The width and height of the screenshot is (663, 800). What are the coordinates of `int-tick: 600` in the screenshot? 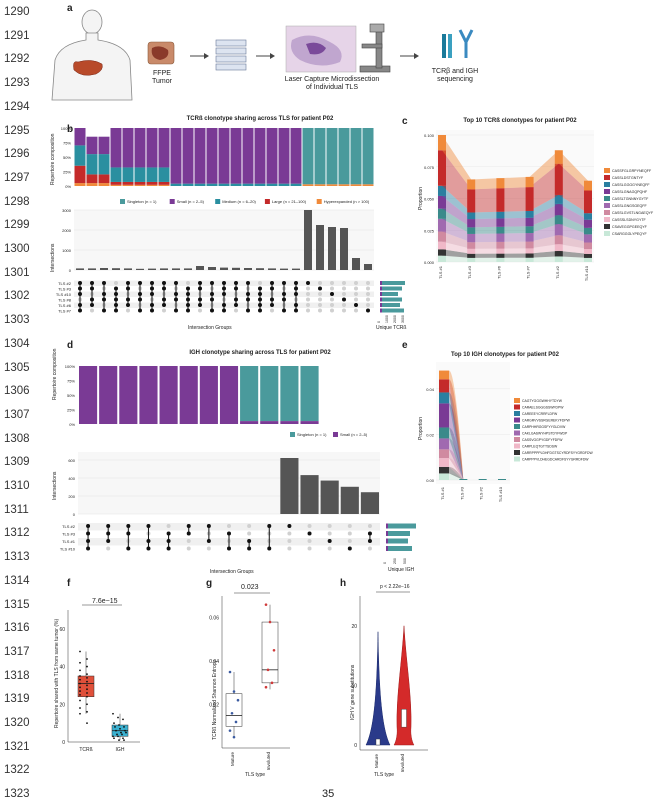 It's located at (71, 460).